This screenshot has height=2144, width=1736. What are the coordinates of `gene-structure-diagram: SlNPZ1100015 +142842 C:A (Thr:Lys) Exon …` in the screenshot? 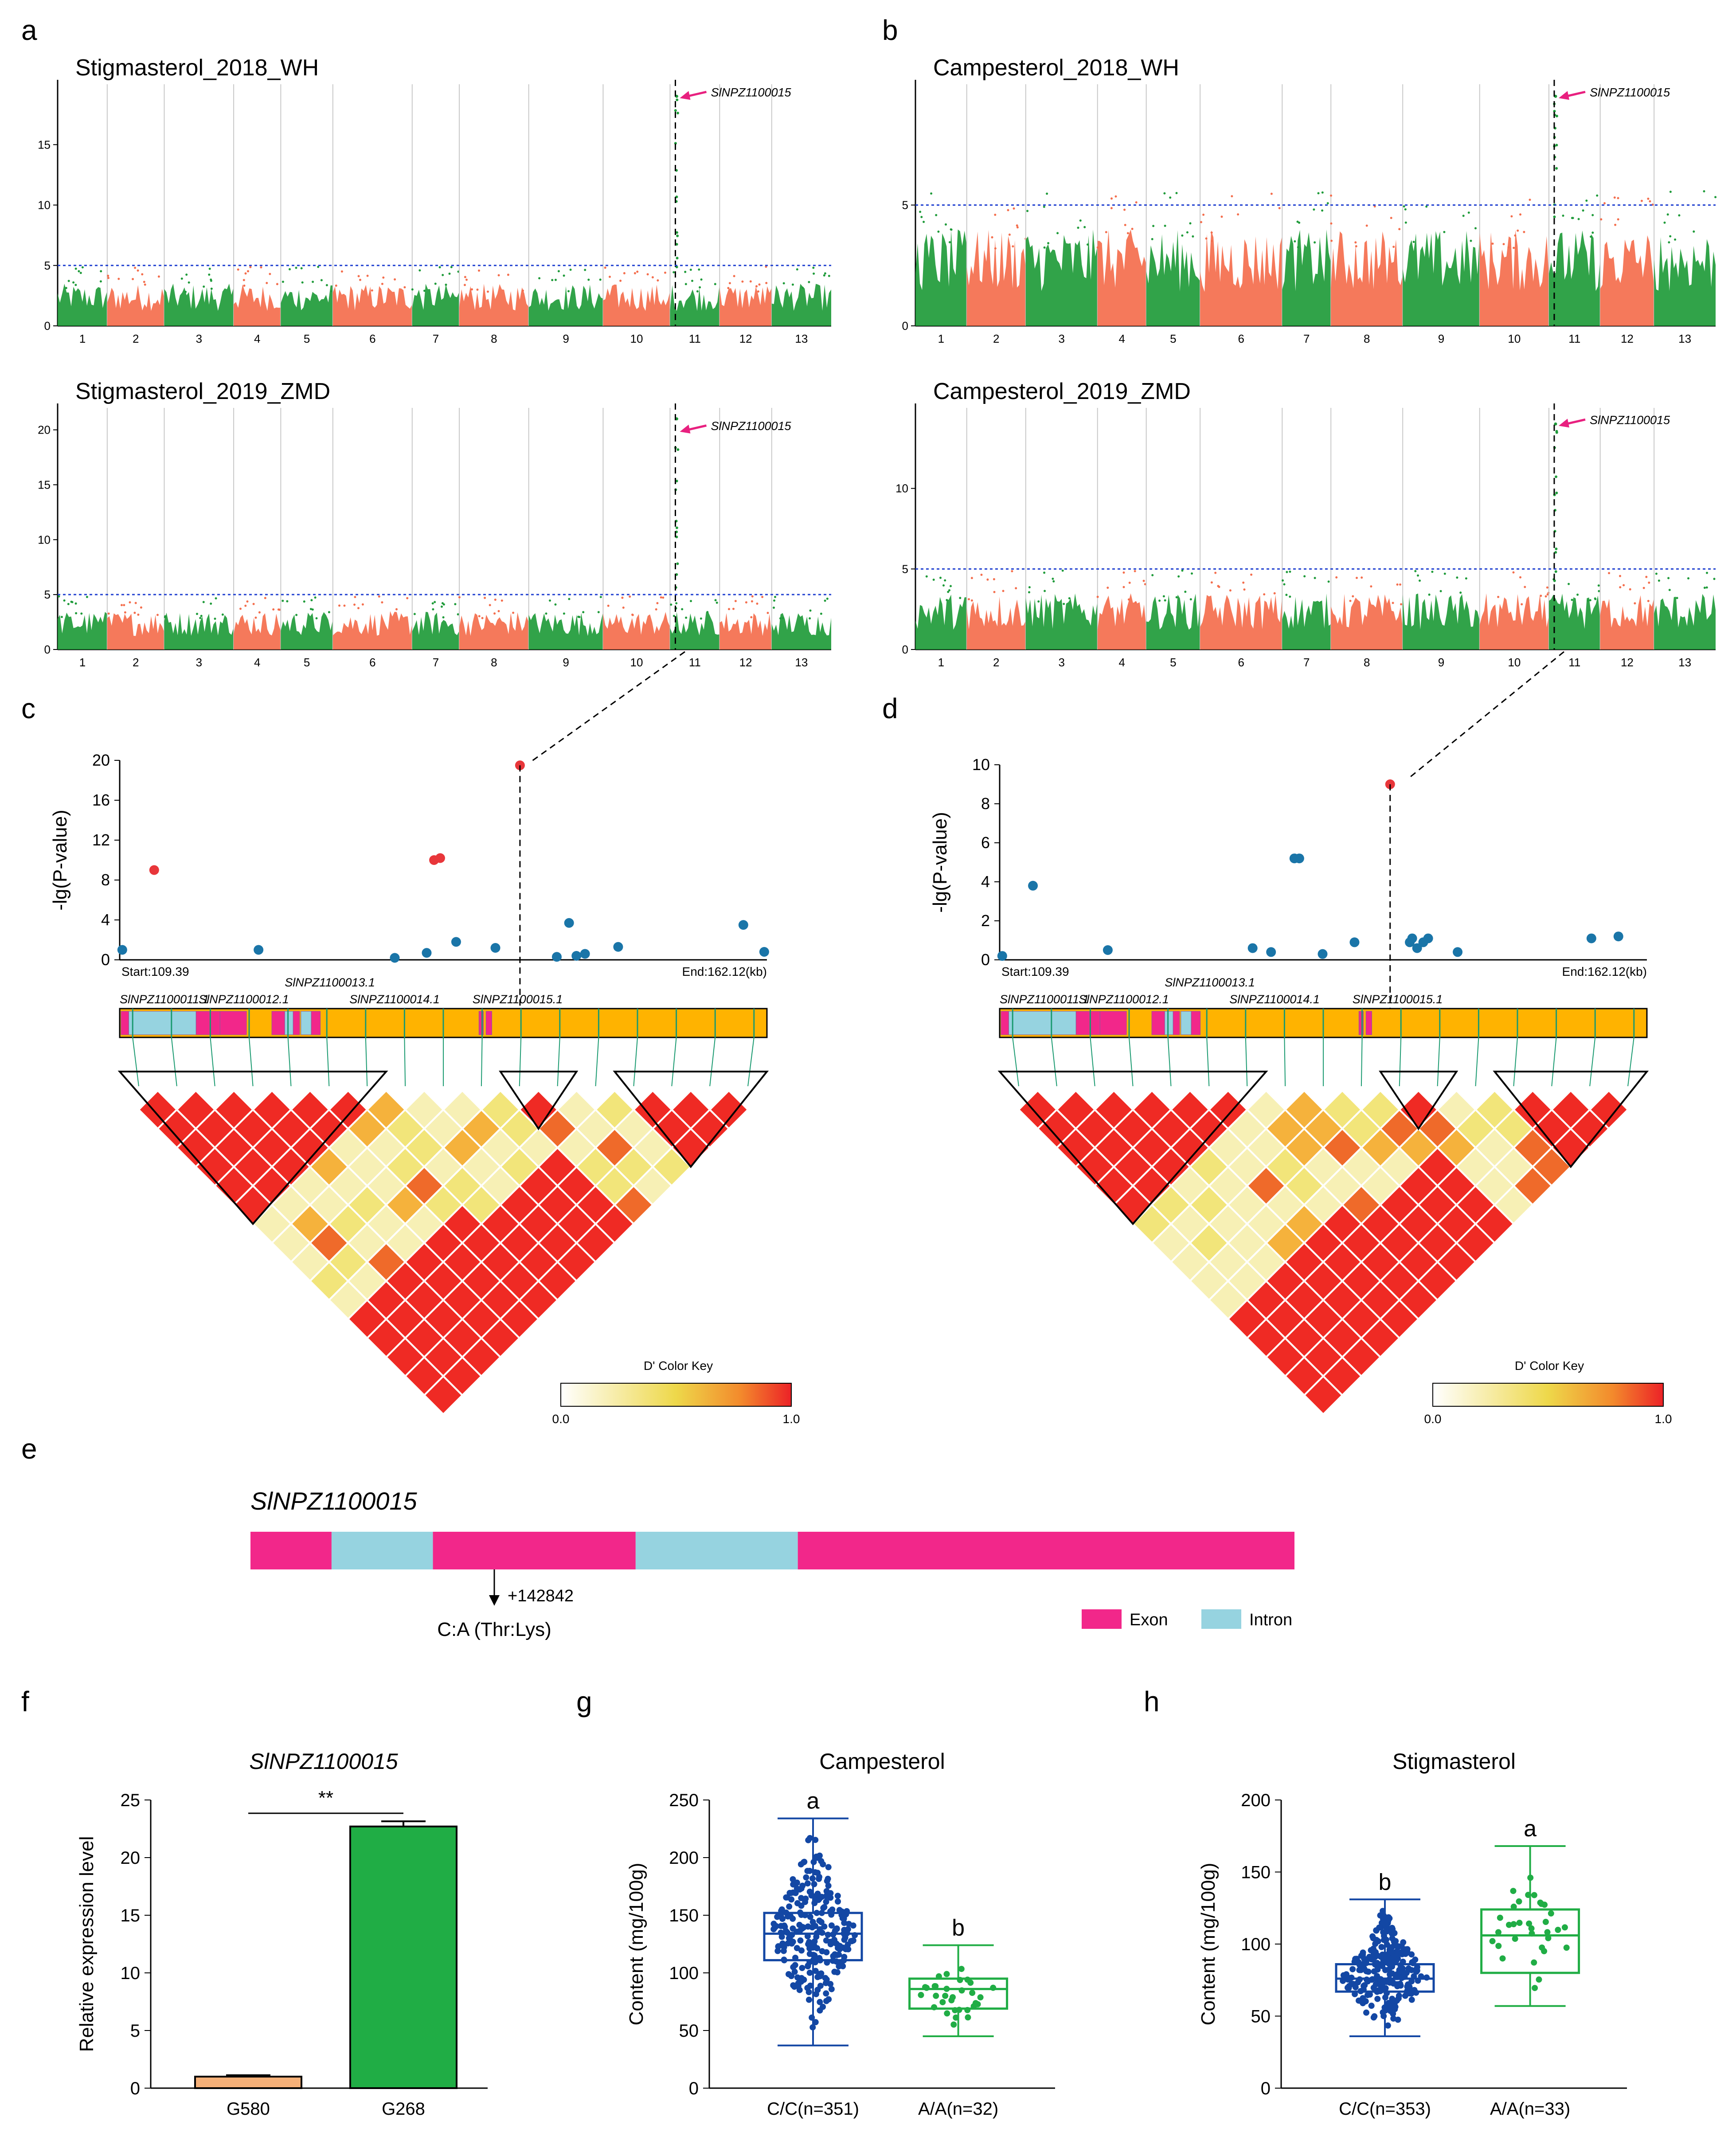 It's located at (772, 1564).